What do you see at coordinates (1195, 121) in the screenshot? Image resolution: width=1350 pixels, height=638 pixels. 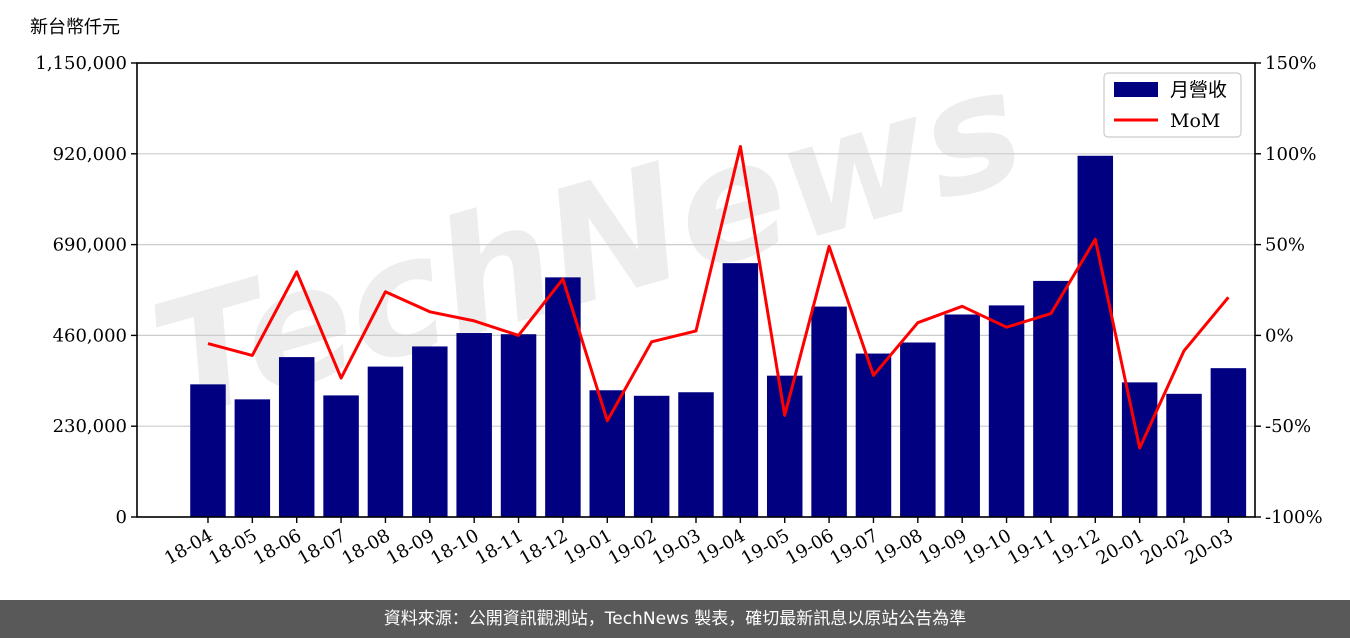 I see `legend-label-mom: MoM` at bounding box center [1195, 121].